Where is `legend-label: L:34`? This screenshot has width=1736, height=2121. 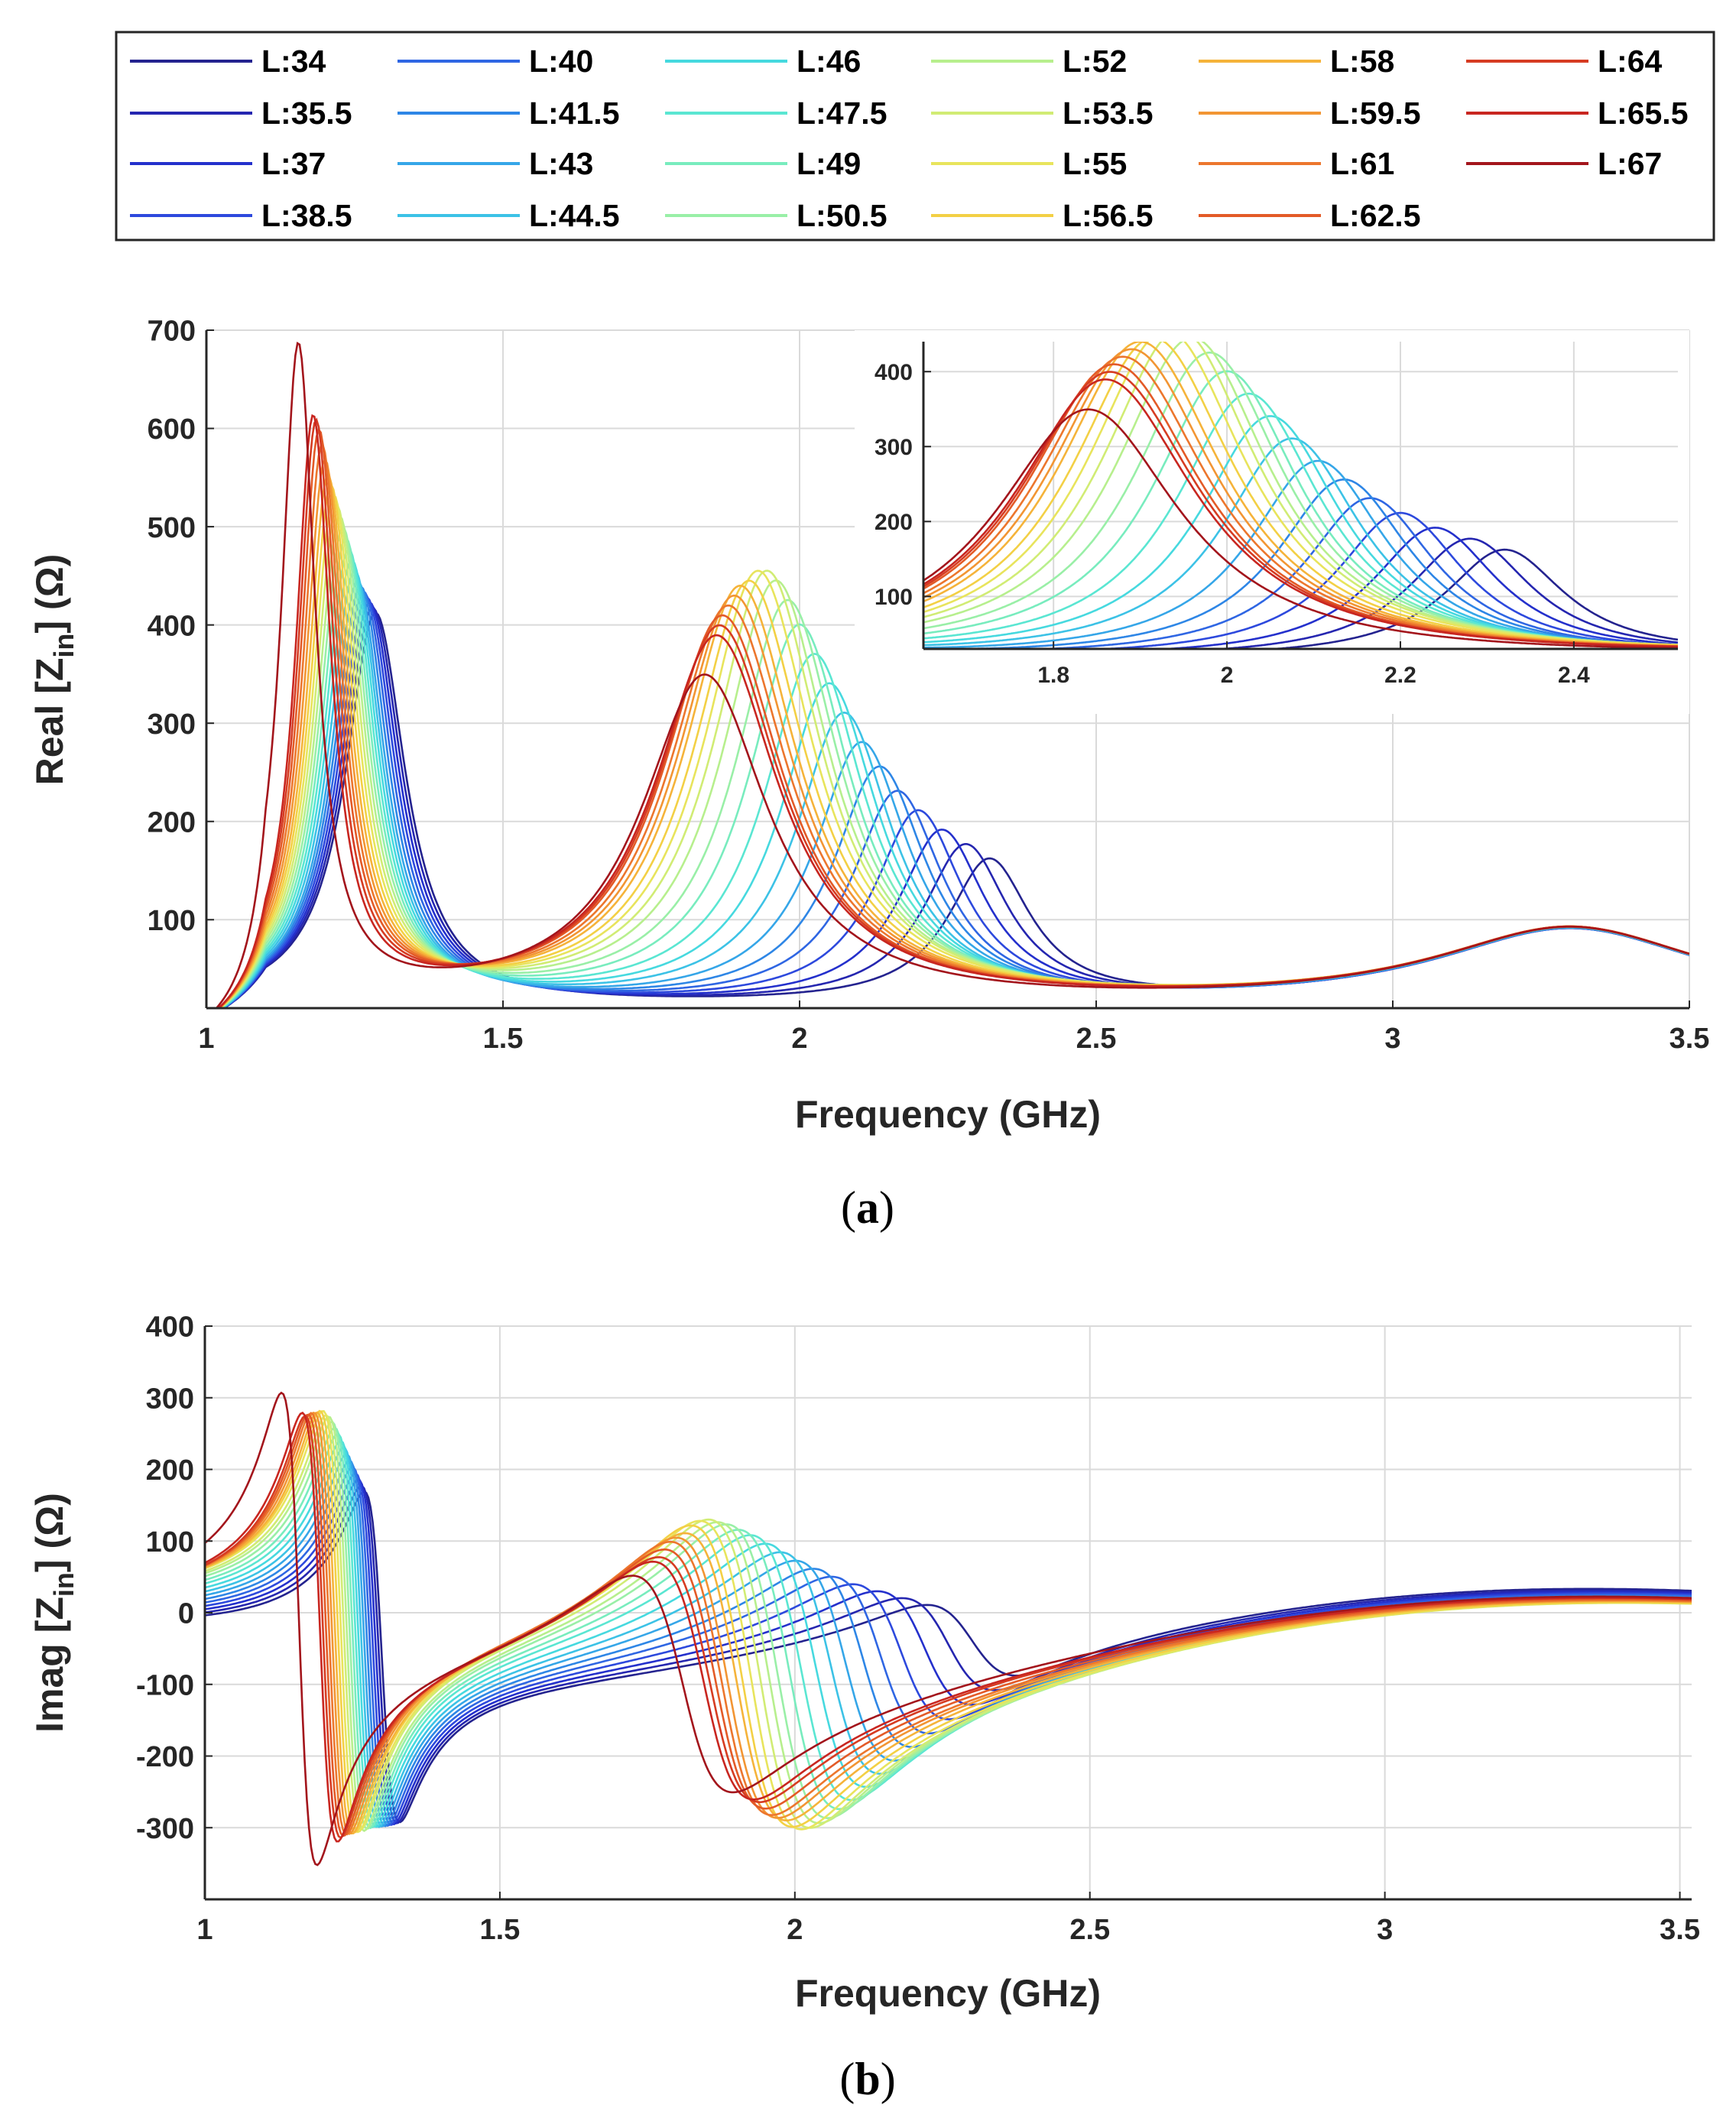 legend-label: L:34 is located at coordinates (293, 61).